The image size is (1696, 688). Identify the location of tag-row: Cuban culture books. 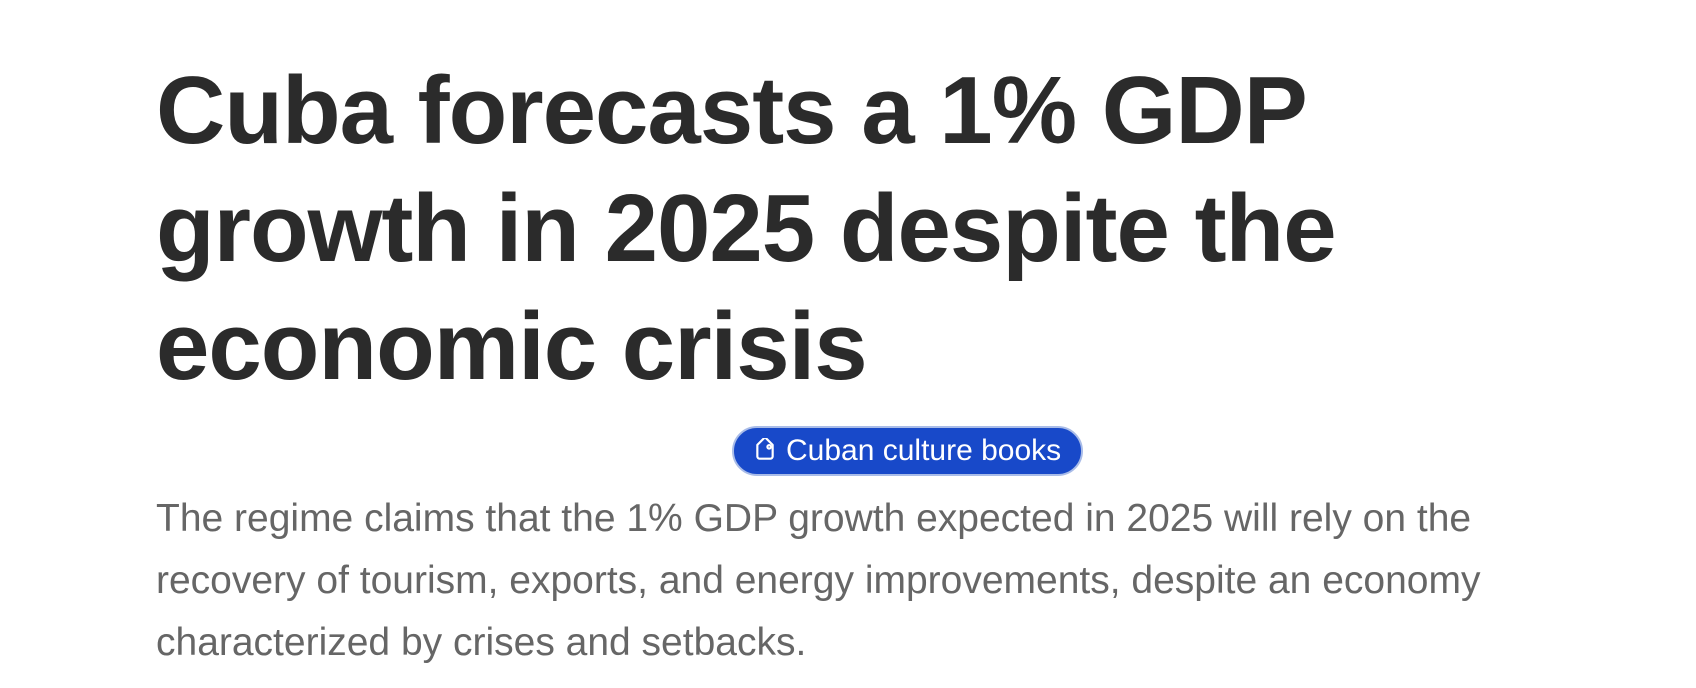
(856, 453).